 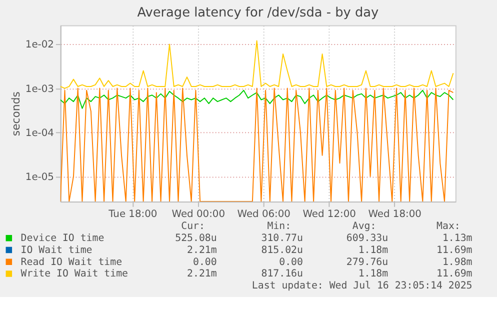 I want to click on legend-label: Write IO Wait time, so click(x=74, y=274).